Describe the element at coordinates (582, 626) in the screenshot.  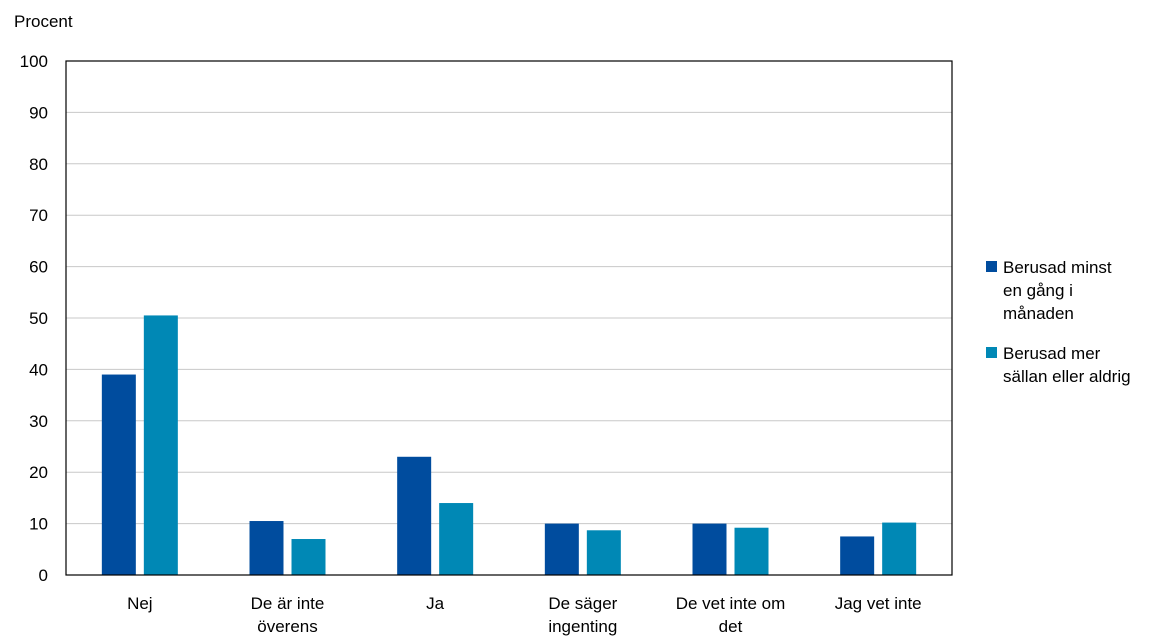
I see `x-tick-label-line: ingenting` at that location.